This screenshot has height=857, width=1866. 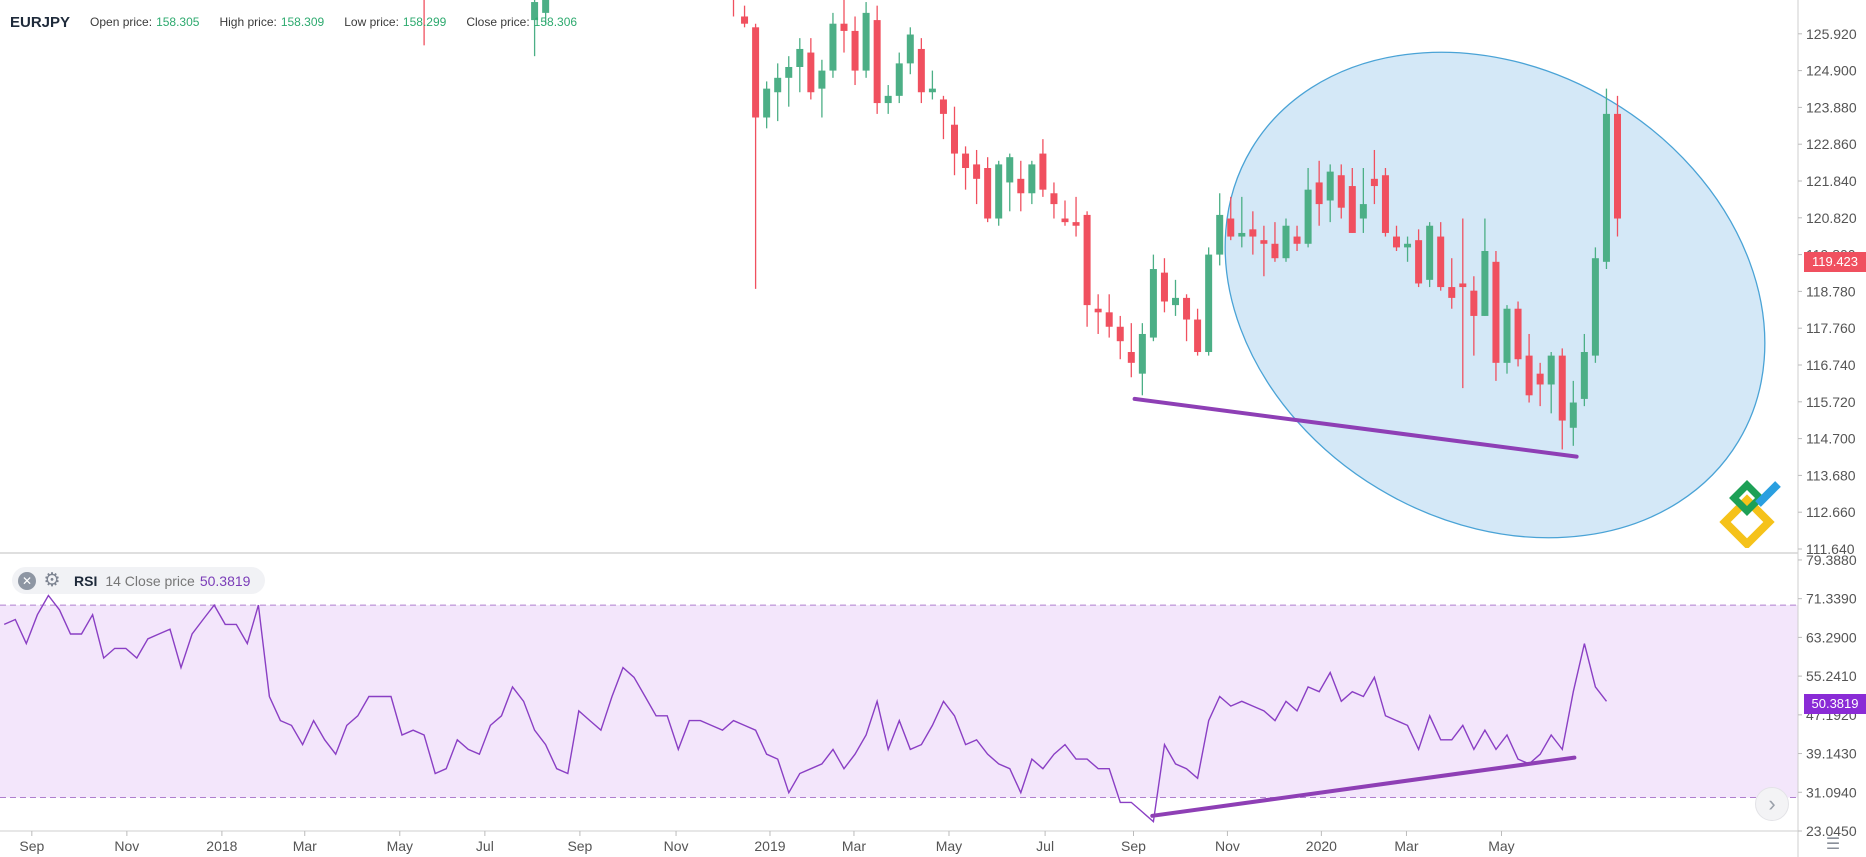 What do you see at coordinates (1833, 844) in the screenshot?
I see `sliders-icon: ☰` at bounding box center [1833, 844].